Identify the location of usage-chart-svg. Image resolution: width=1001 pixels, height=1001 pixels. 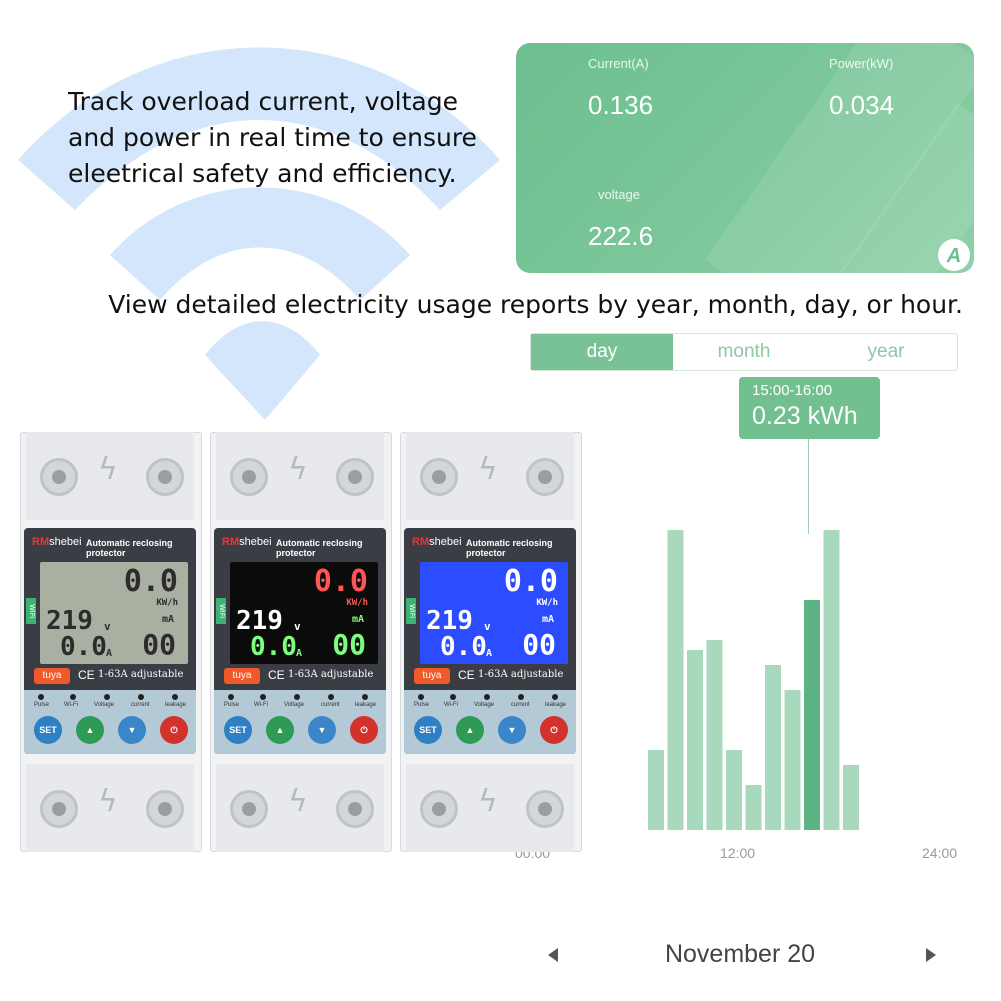
(753, 680).